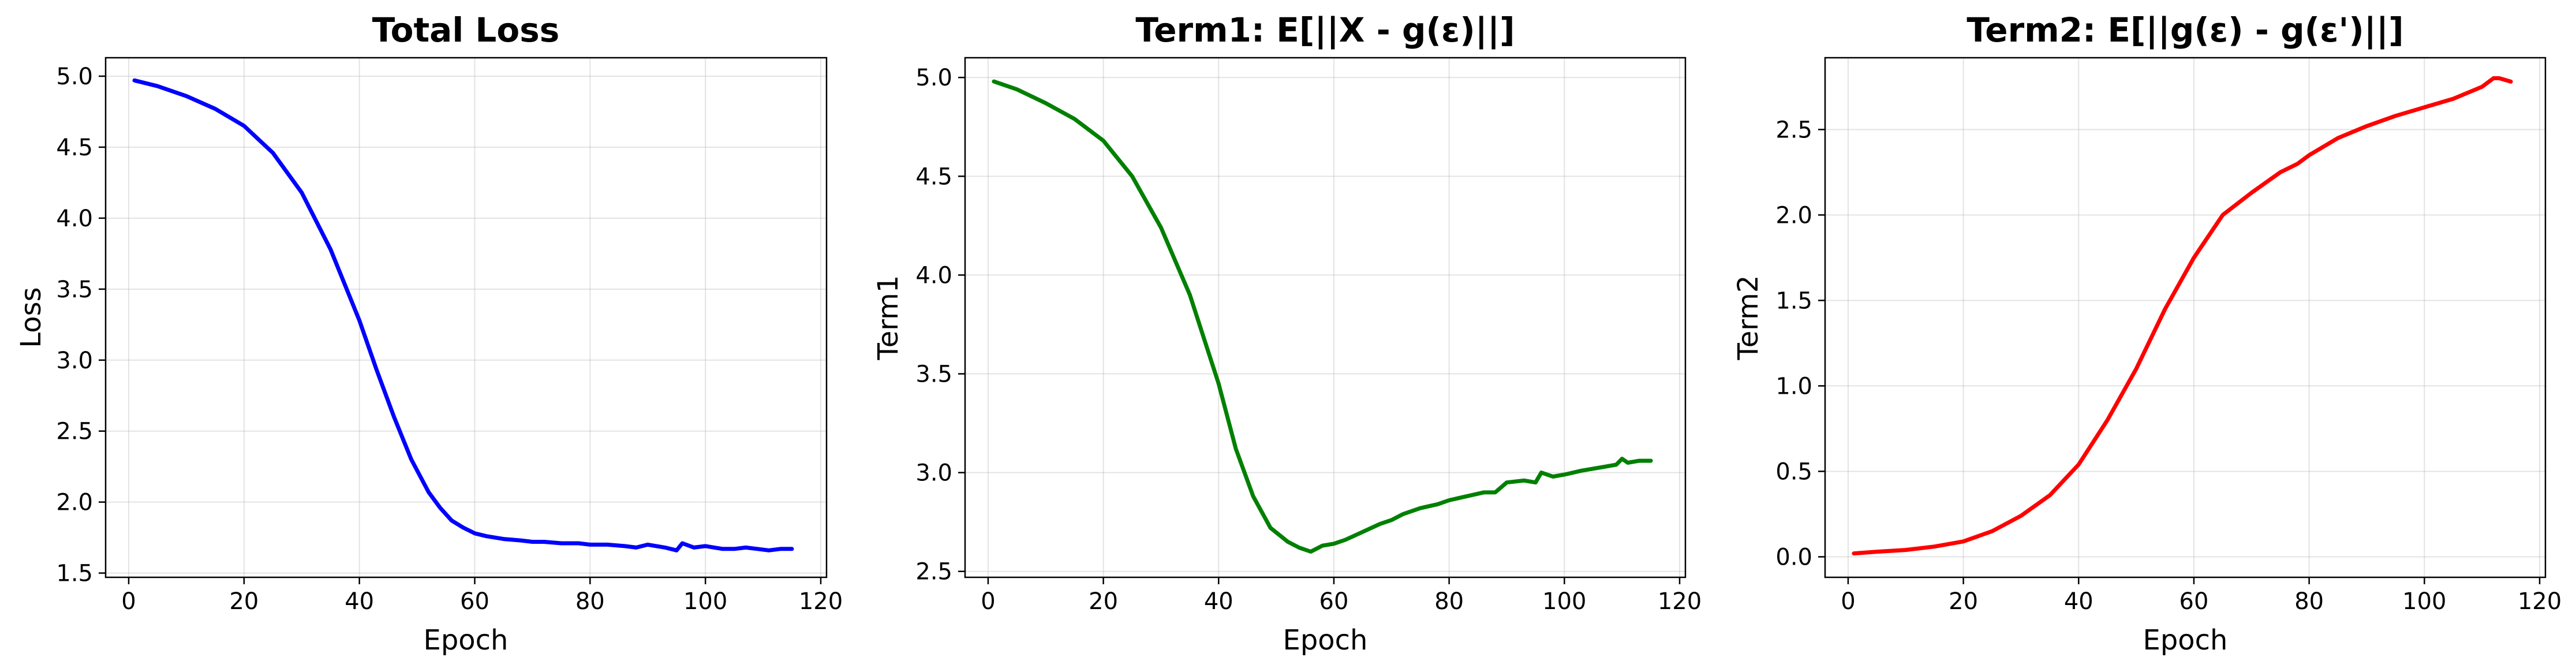 This screenshot has height=672, width=2576. What do you see at coordinates (31, 317) in the screenshot?
I see `y-axis-label: Loss` at bounding box center [31, 317].